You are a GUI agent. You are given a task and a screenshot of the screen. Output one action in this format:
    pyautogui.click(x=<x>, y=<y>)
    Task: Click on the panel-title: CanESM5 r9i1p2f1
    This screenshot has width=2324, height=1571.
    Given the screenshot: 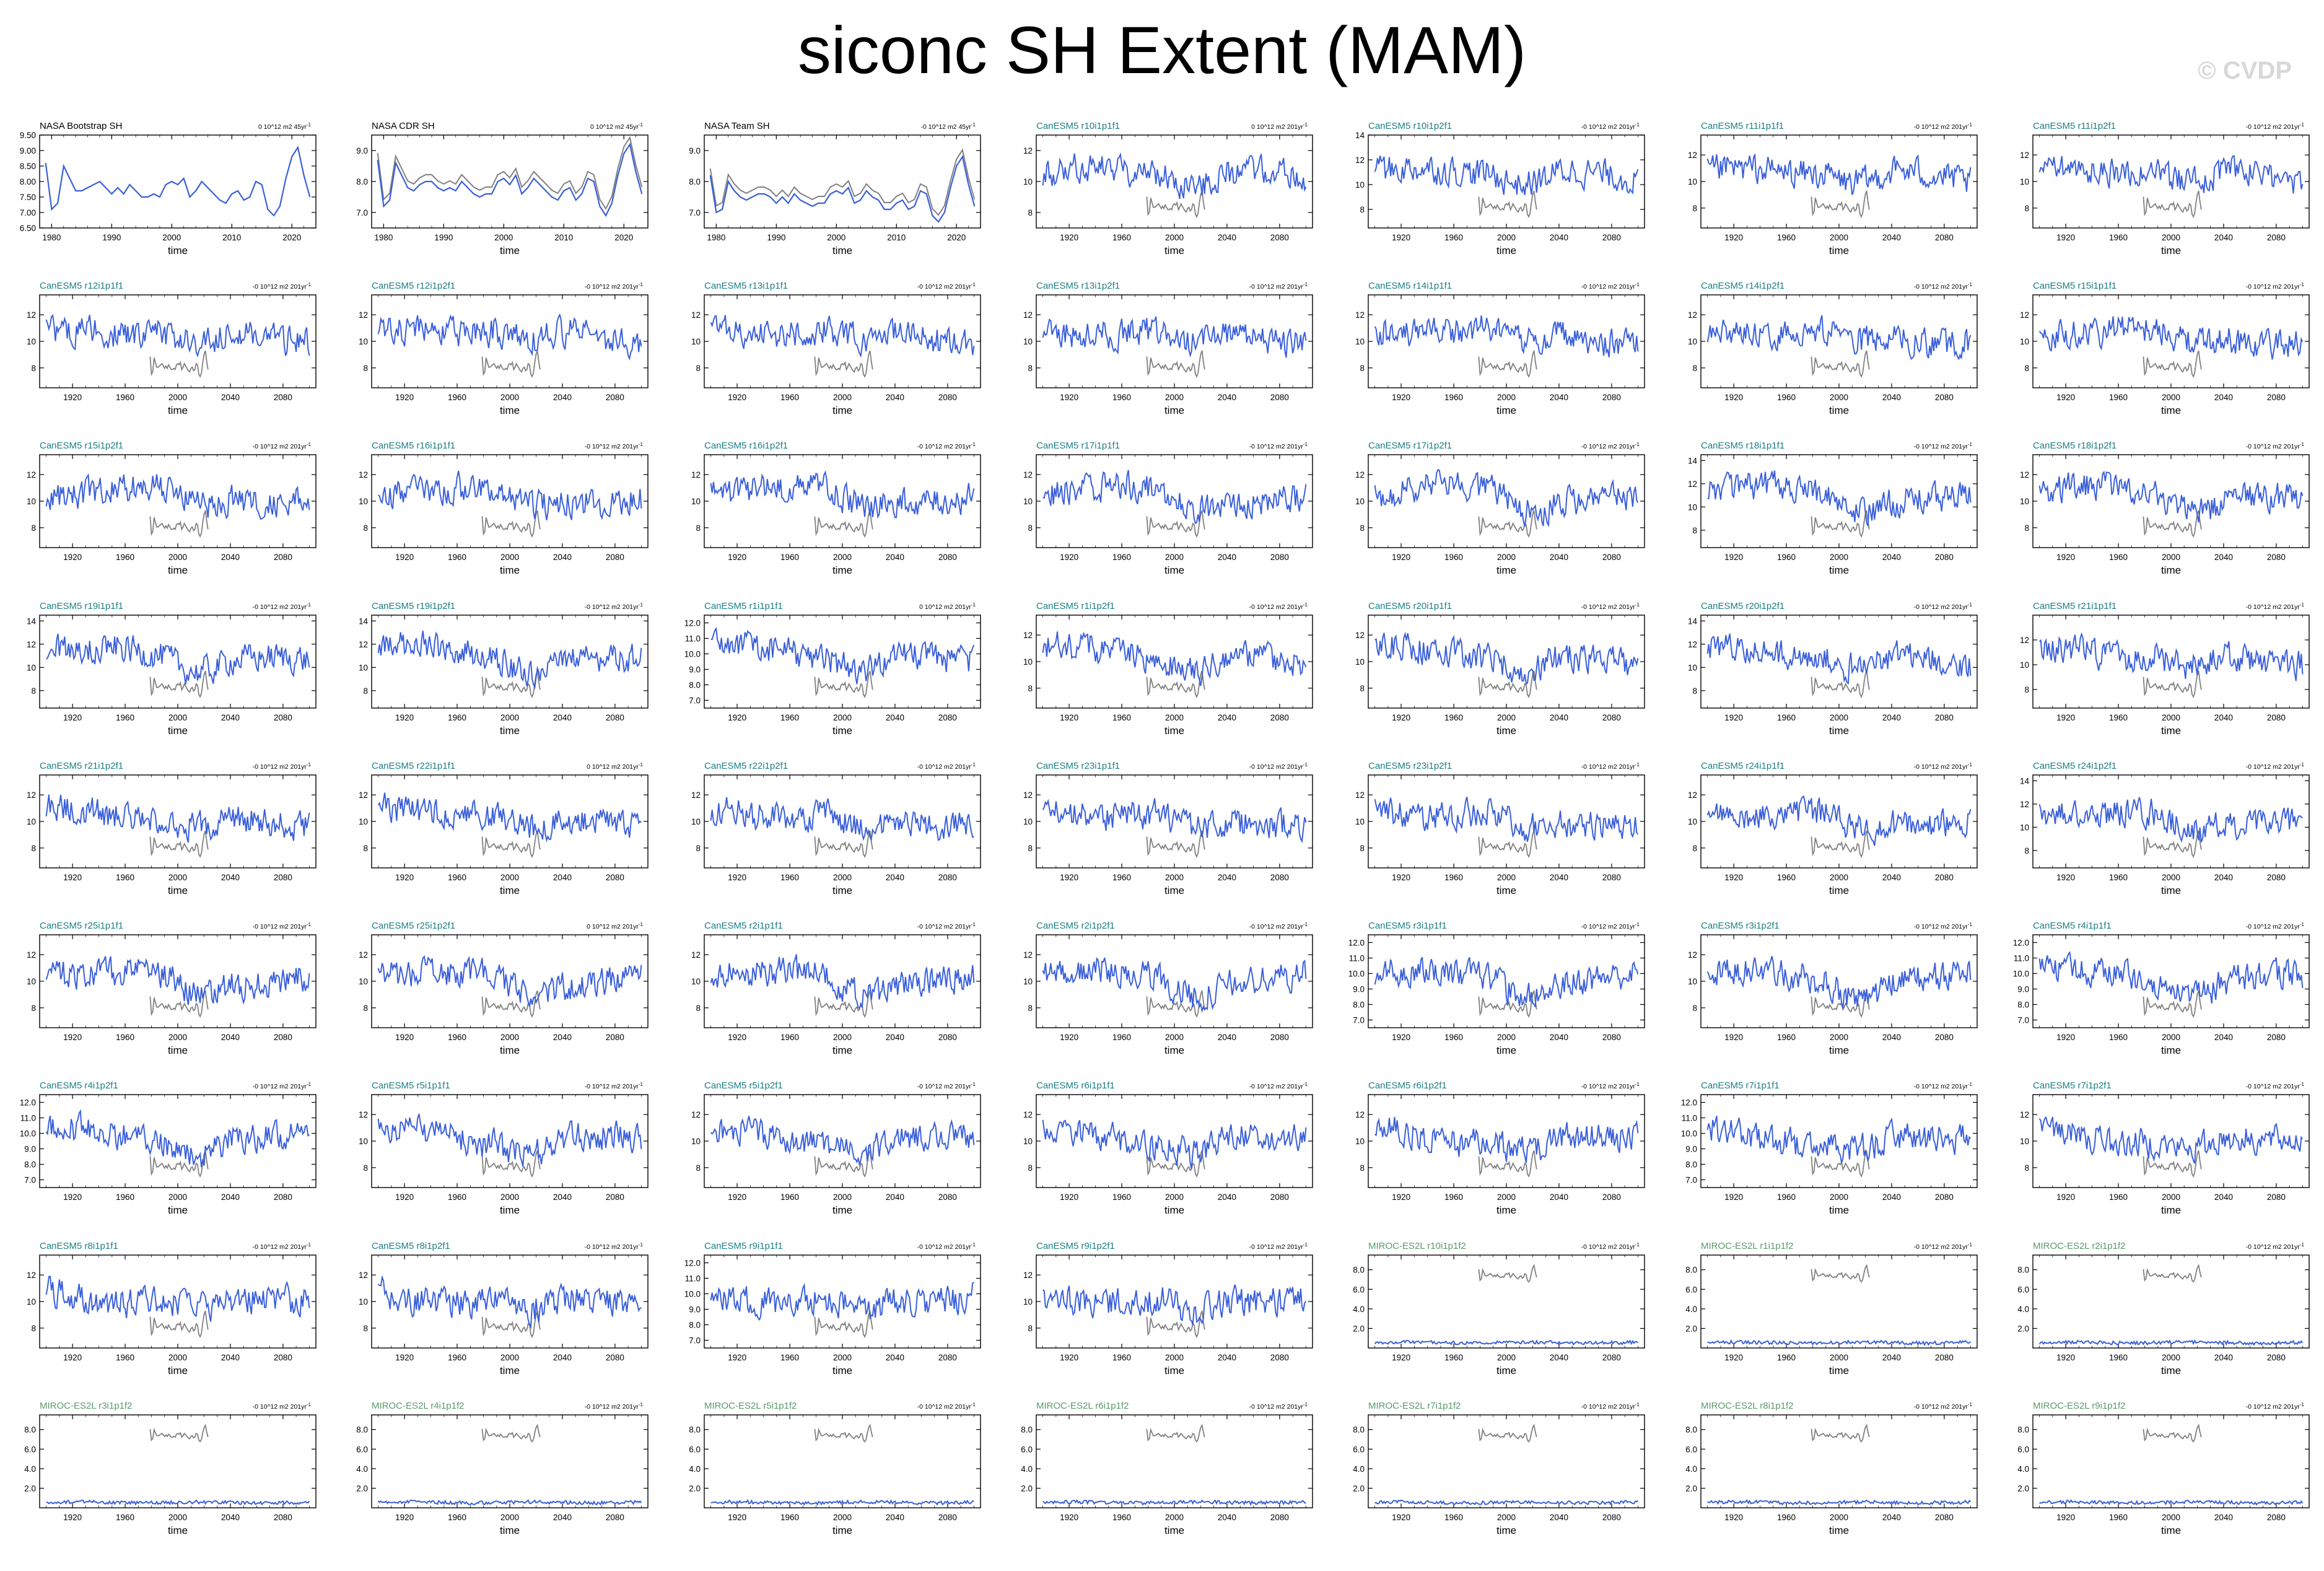 What is the action you would take?
    pyautogui.click(x=1076, y=1246)
    